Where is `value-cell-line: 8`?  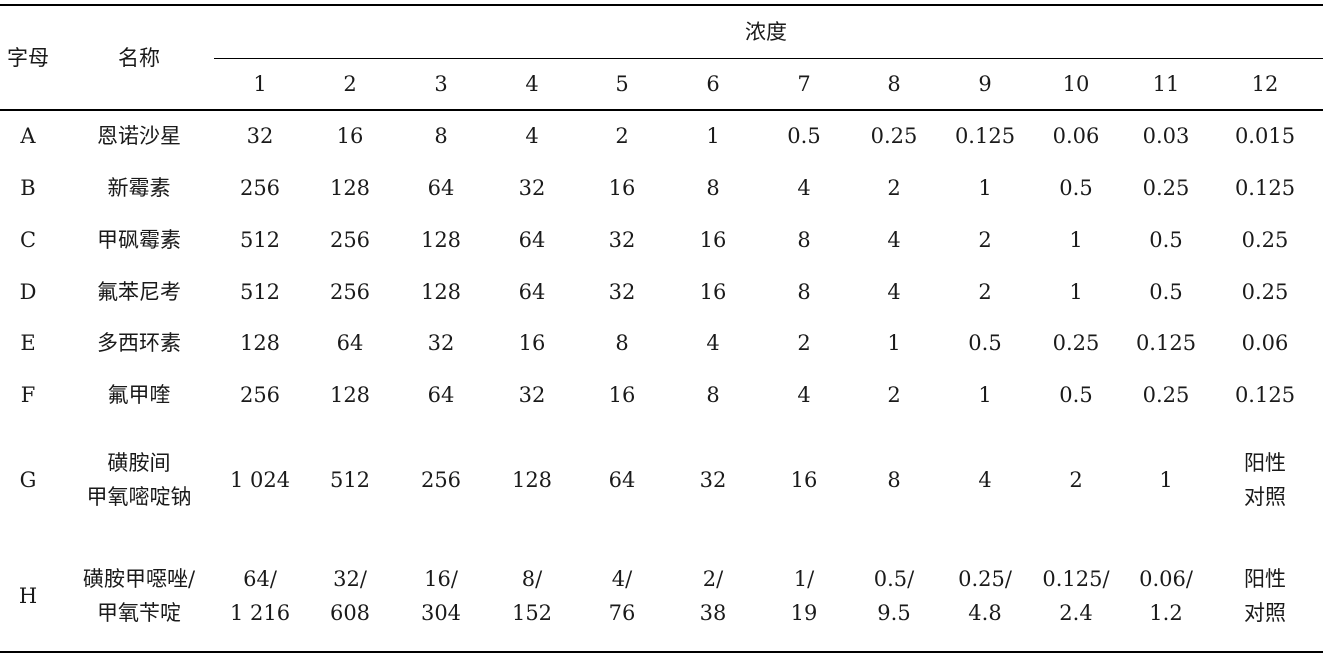 value-cell-line: 8 is located at coordinates (804, 292).